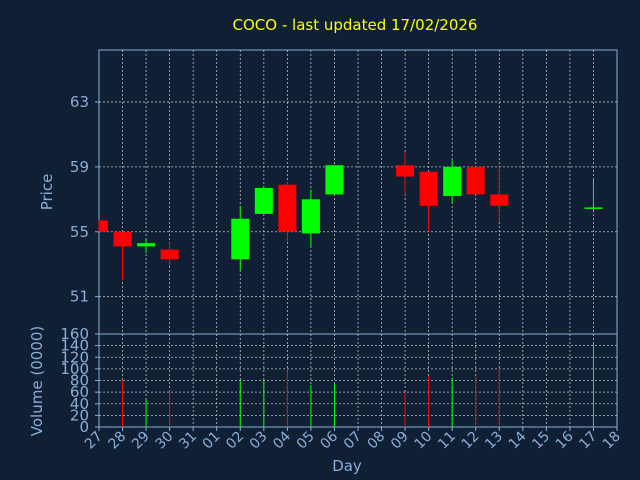  What do you see at coordinates (79, 381) in the screenshot?
I see `volume-tick-label: 80` at bounding box center [79, 381].